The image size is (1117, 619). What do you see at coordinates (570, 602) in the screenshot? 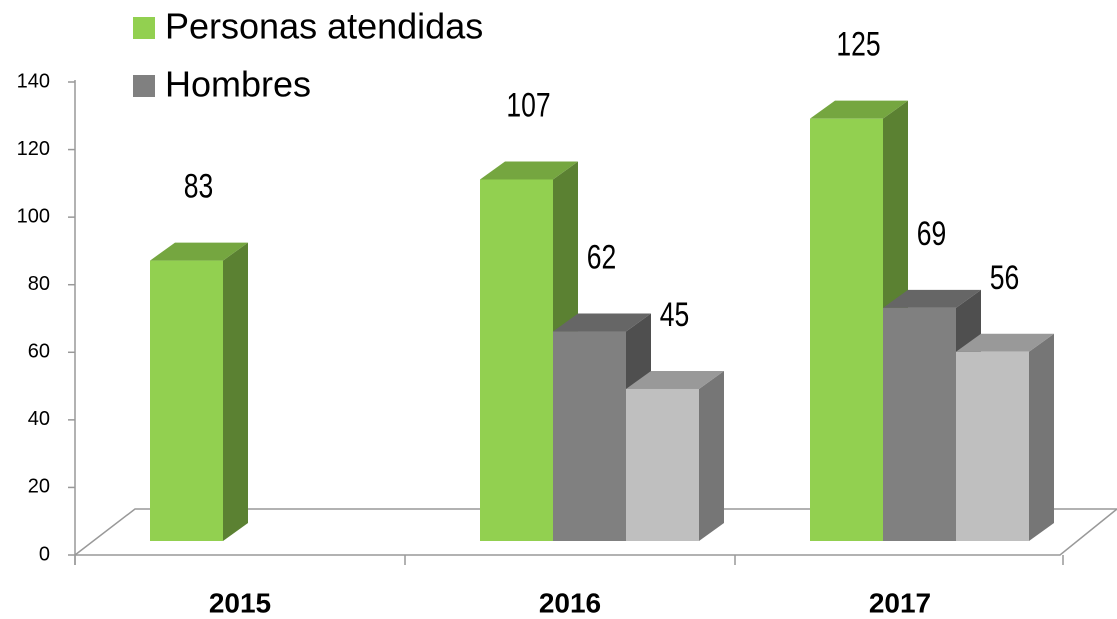
I see `x-tick-label: 2016` at bounding box center [570, 602].